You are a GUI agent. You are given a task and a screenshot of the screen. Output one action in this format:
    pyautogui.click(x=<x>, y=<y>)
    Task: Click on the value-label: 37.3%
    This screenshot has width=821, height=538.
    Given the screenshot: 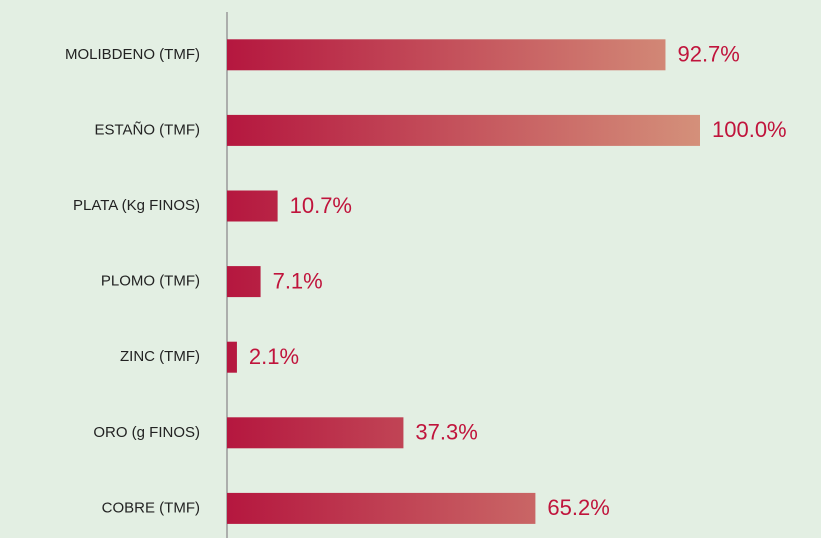 What is the action you would take?
    pyautogui.click(x=446, y=432)
    